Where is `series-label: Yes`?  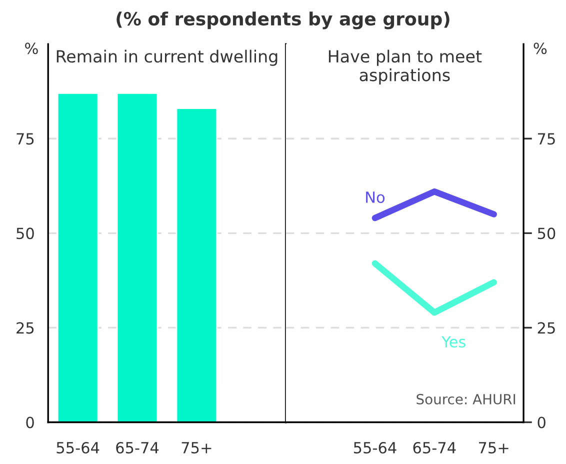
series-label: Yes is located at coordinates (453, 342).